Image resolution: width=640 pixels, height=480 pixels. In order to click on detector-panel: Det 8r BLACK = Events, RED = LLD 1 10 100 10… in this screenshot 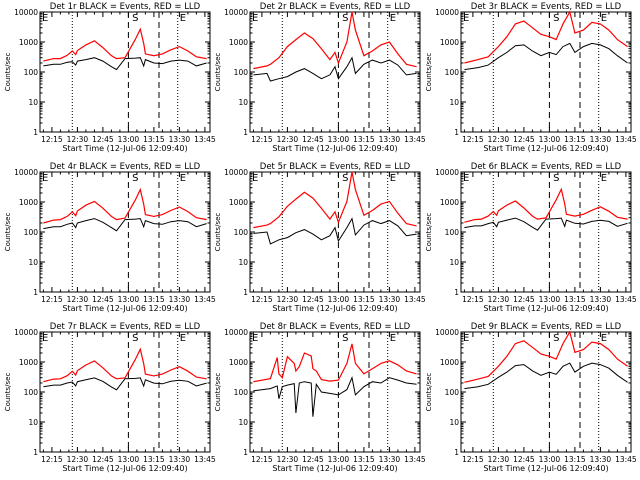, I will do `click(320, 397)`.